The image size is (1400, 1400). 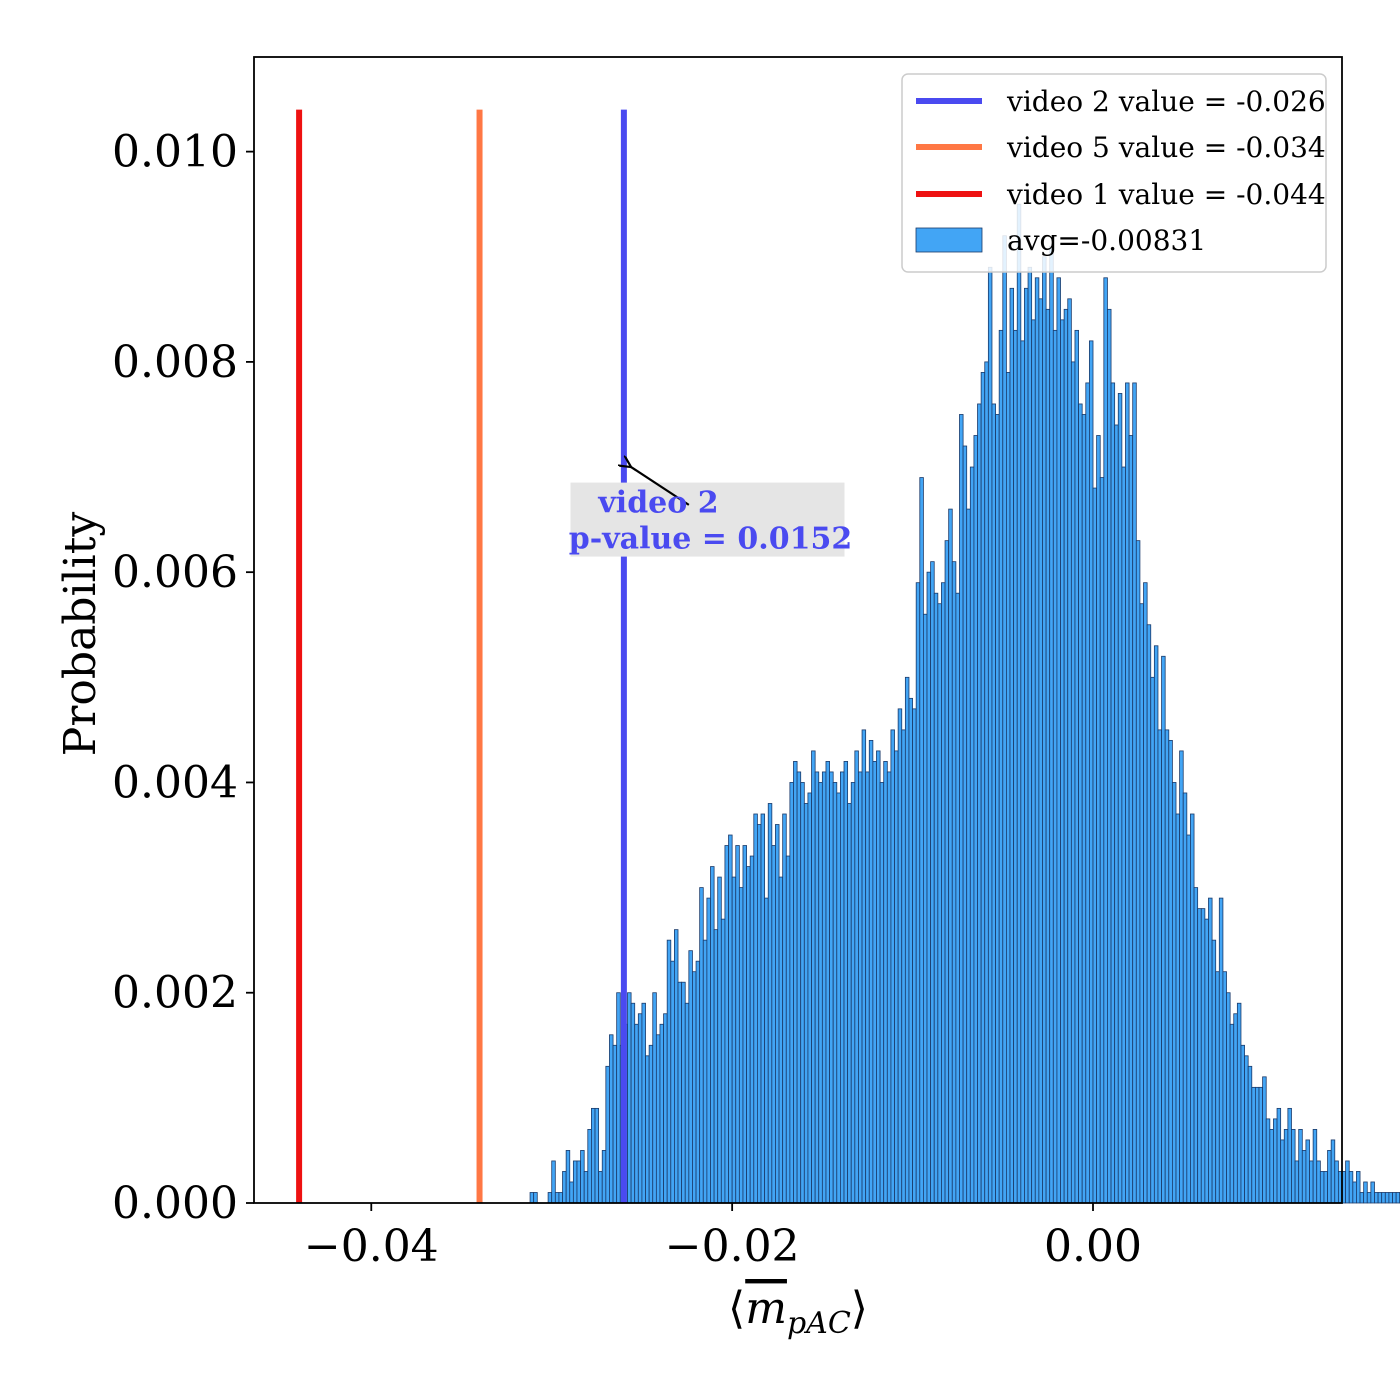 What do you see at coordinates (175, 993) in the screenshot?
I see `y-tick-label: 0.002` at bounding box center [175, 993].